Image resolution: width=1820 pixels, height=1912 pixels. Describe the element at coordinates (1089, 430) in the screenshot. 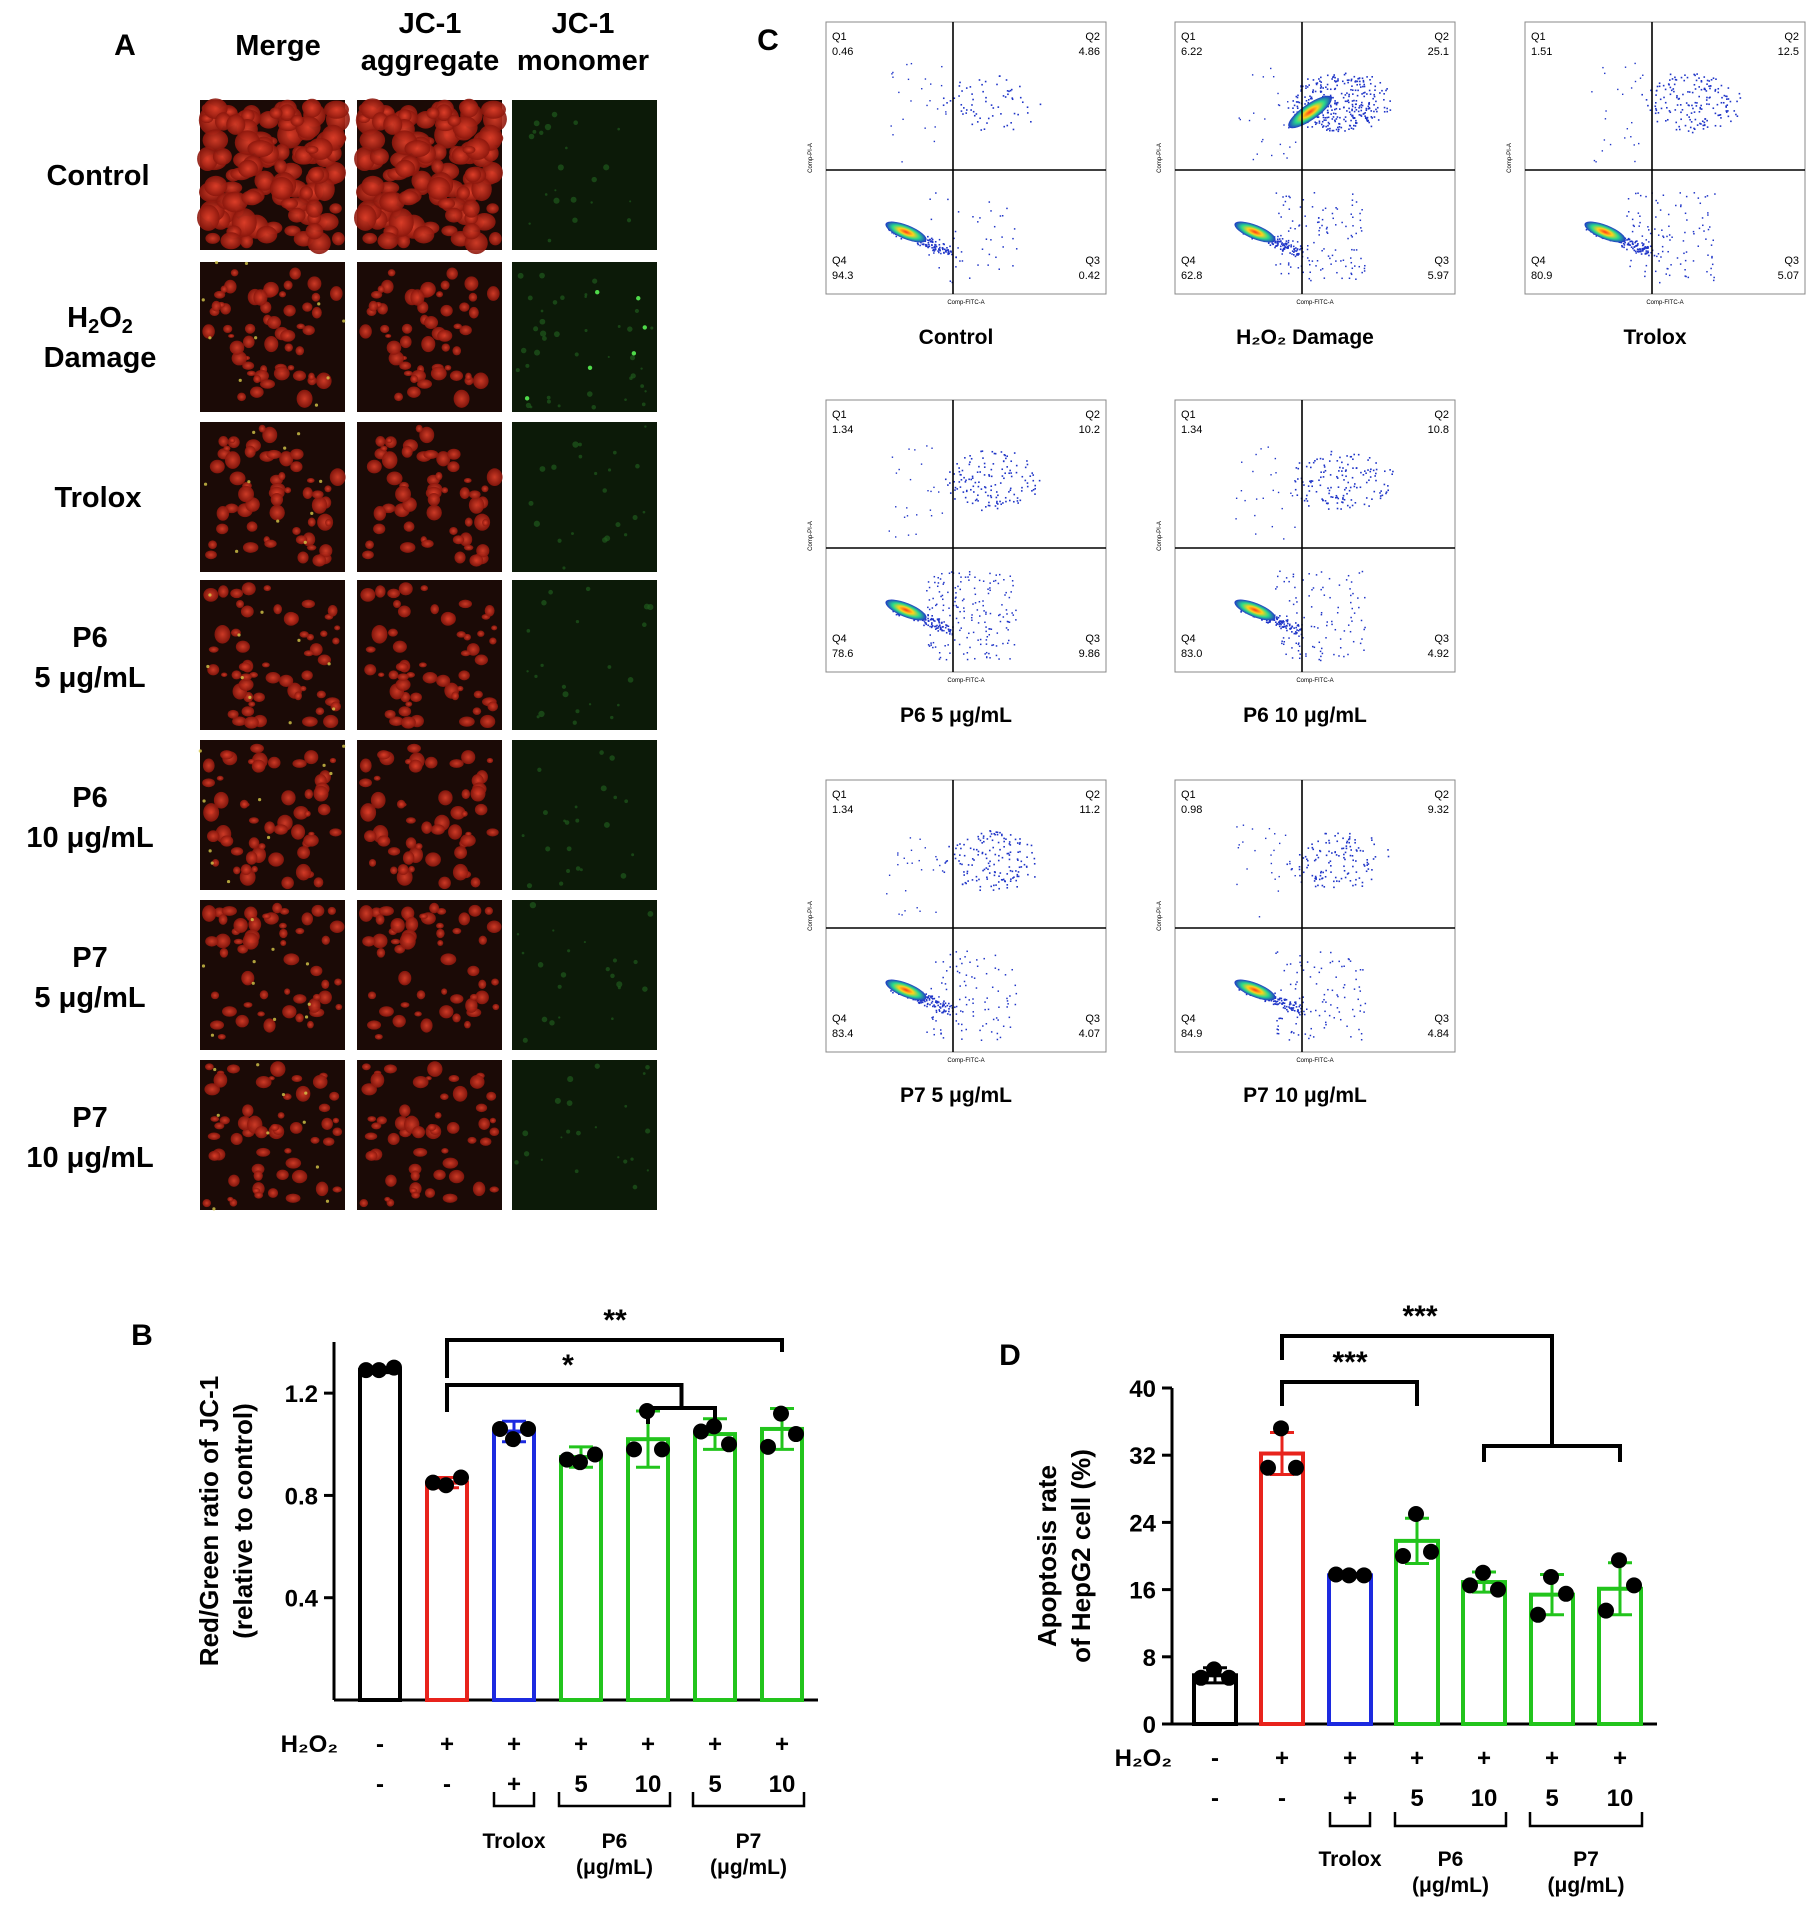

I see `flow-3-q2-value: 10.2` at that location.